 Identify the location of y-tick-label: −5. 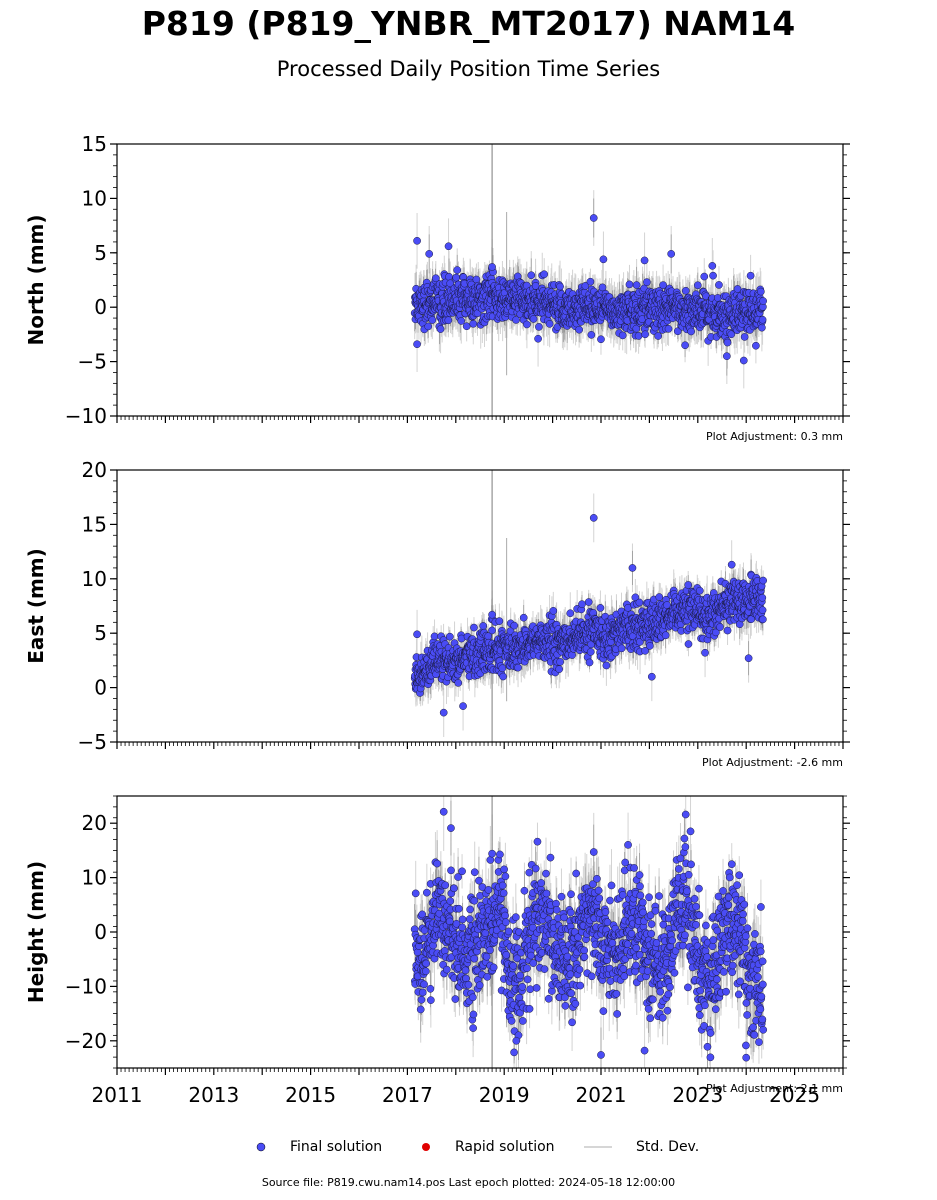
(92, 742).